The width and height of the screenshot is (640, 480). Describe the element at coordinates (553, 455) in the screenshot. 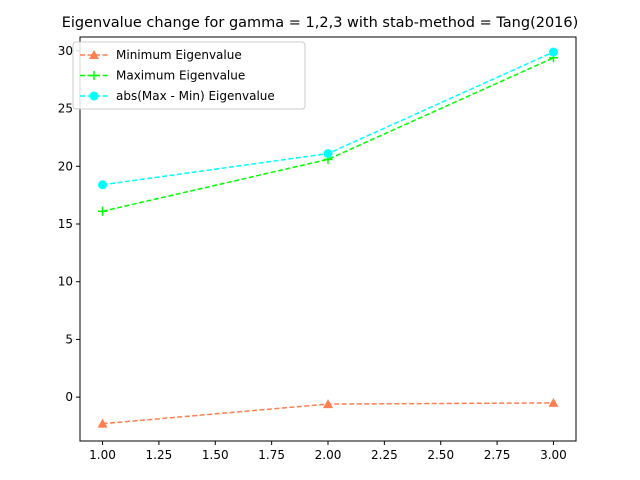

I see `x-tick-label: 3.00` at that location.